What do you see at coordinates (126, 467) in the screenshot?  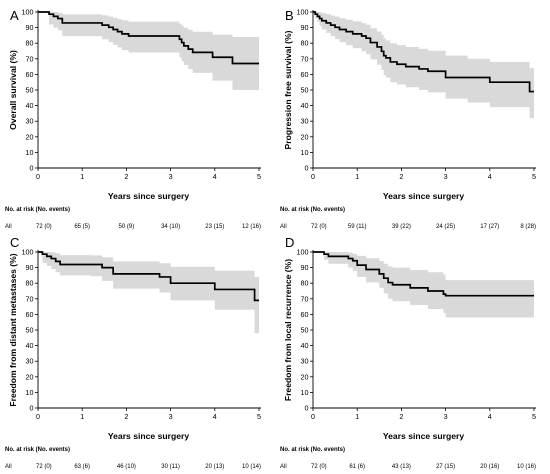 I see `risk-cell: 46 (10)` at bounding box center [126, 467].